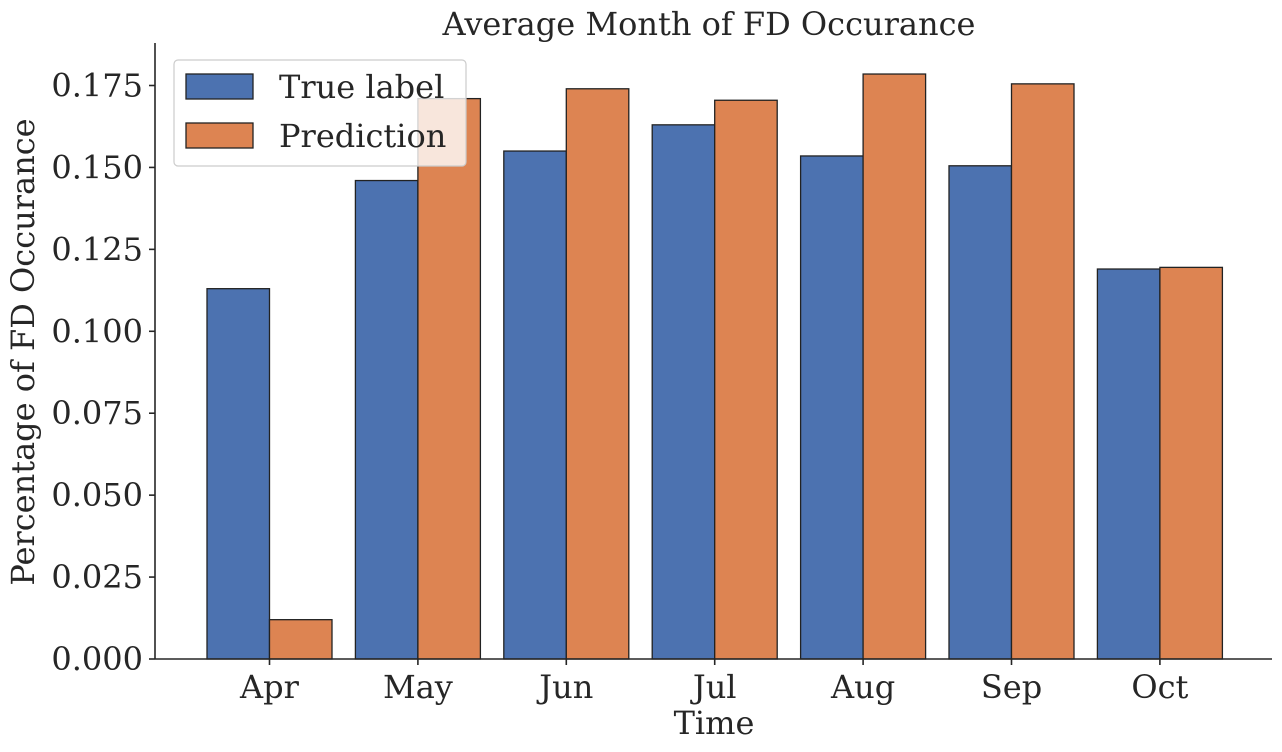 Image resolution: width=1282 pixels, height=752 pixels. I want to click on x-tick-label-sep: Sep, so click(1011, 687).